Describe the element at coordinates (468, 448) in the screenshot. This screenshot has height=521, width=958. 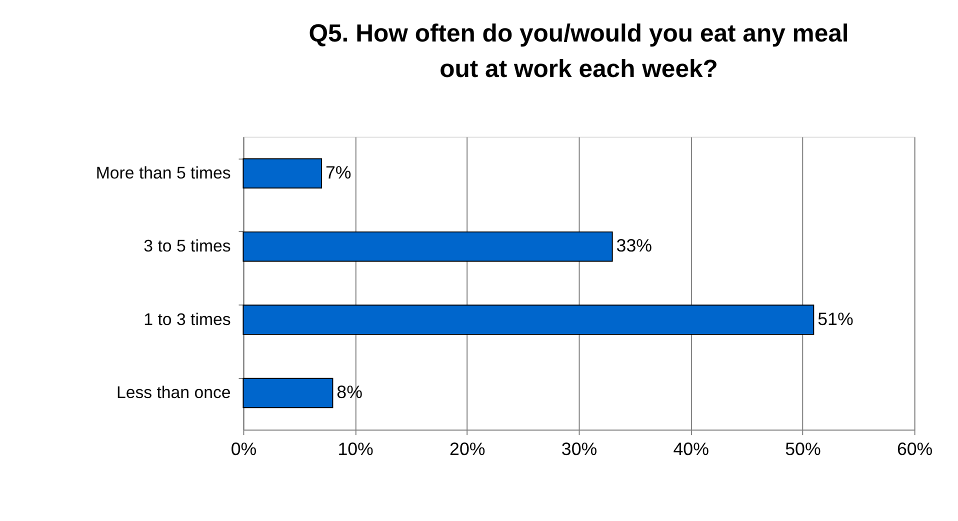
I see `x-tick-label: 20%` at that location.